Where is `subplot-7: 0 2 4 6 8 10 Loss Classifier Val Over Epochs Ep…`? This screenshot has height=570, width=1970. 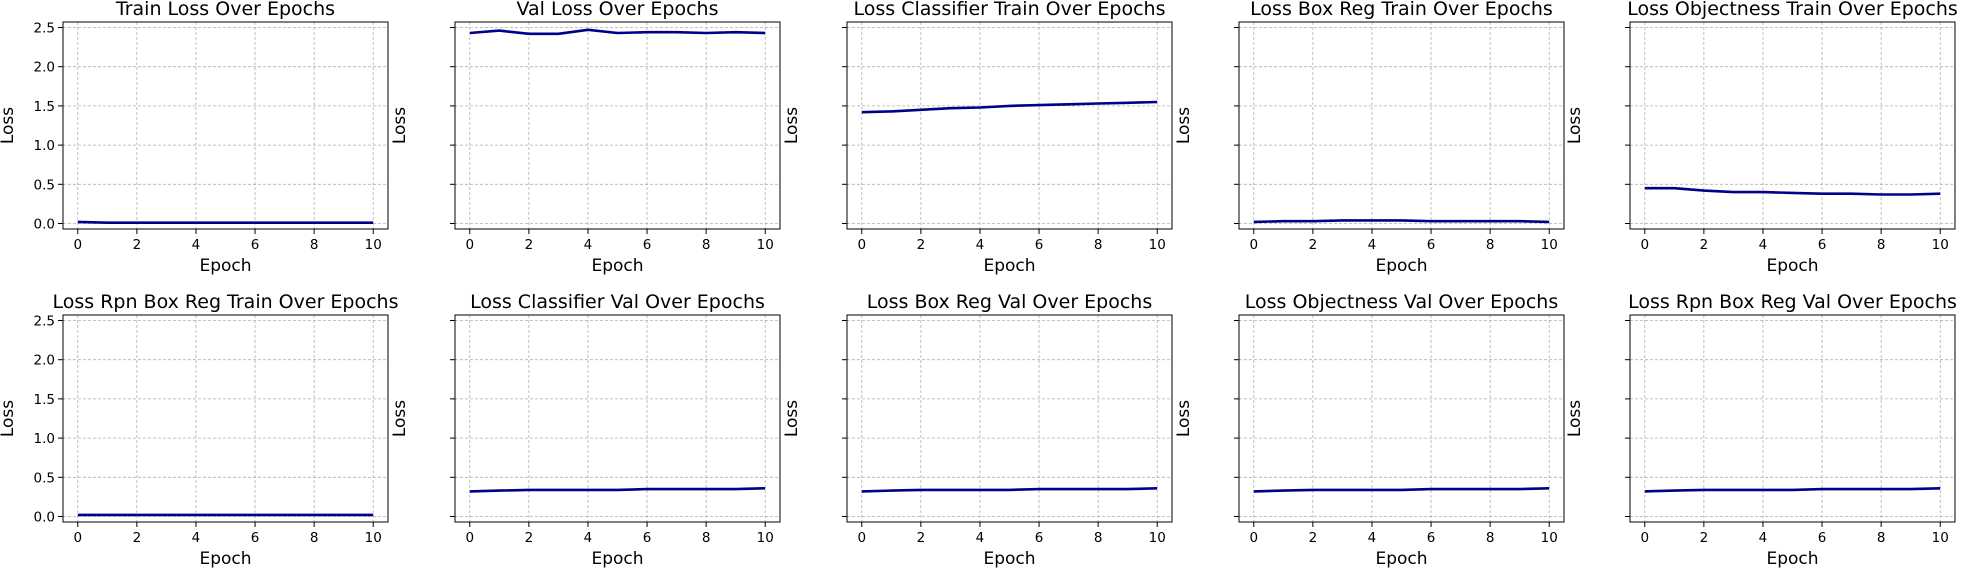 subplot-7: 0 2 4 6 8 10 Loss Classifier Val Over Epochs Ep… is located at coordinates (585, 430).